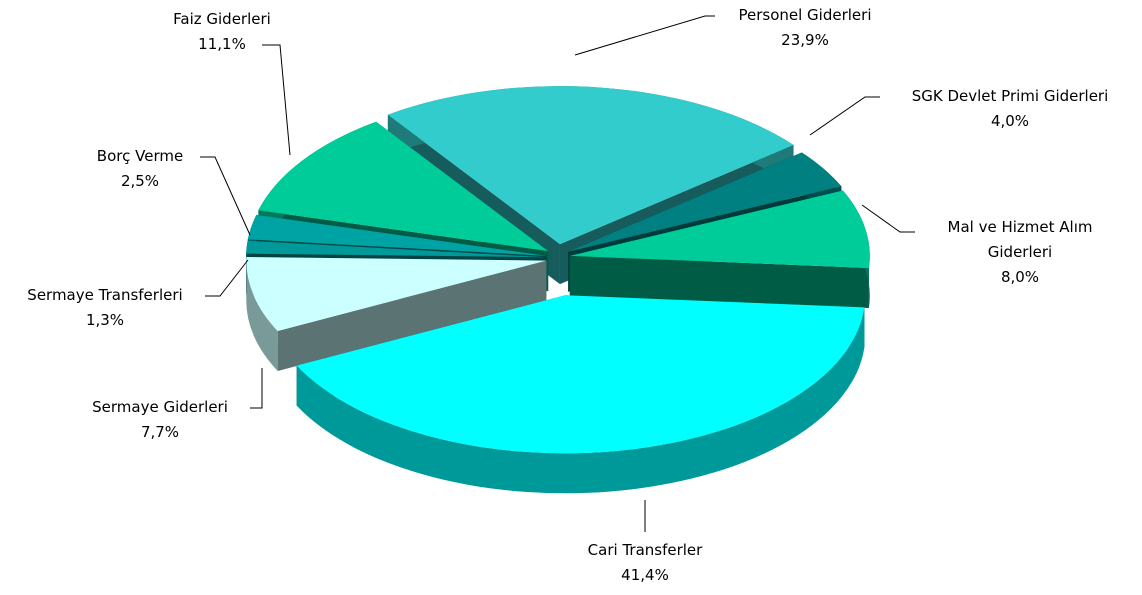  Describe the element at coordinates (140, 181) in the screenshot. I see `value-label: 2,5%` at that location.